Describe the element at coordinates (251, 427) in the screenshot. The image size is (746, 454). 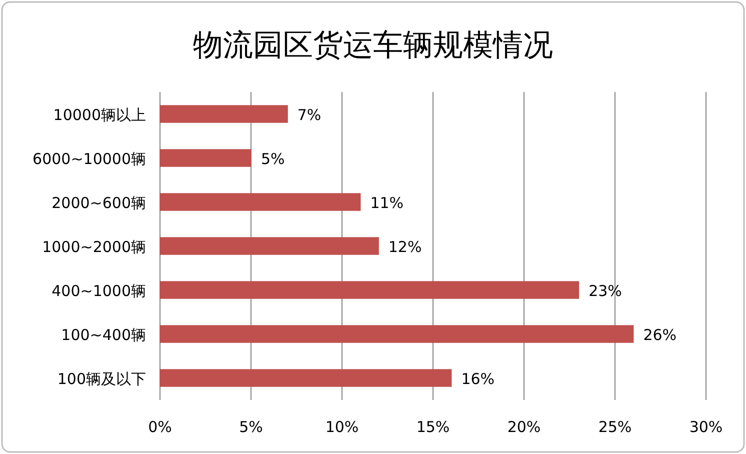
I see `x-tick-label: 5%` at that location.